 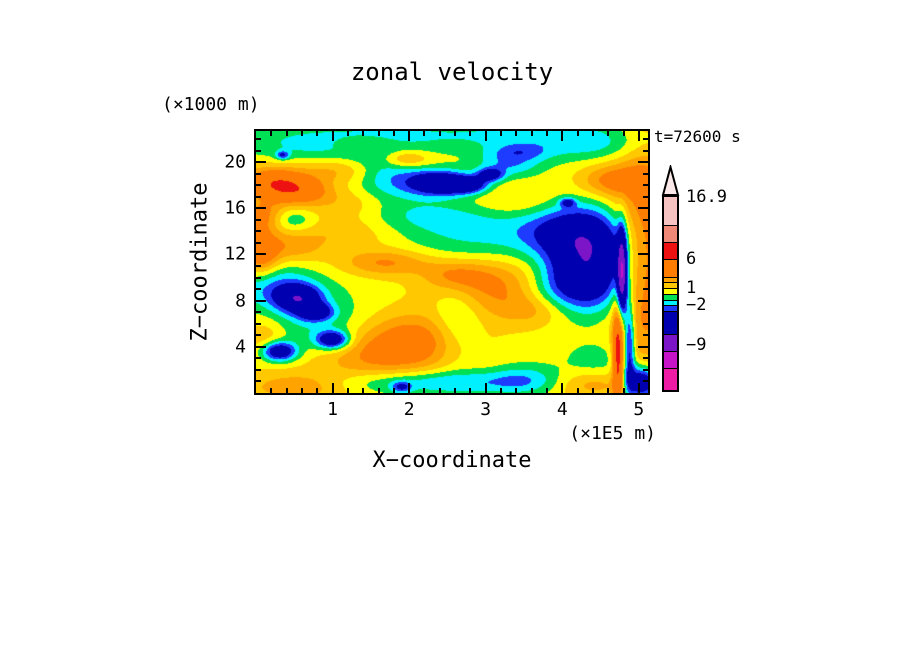 What do you see at coordinates (562, 409) in the screenshot?
I see `x-tick-label: 4` at bounding box center [562, 409].